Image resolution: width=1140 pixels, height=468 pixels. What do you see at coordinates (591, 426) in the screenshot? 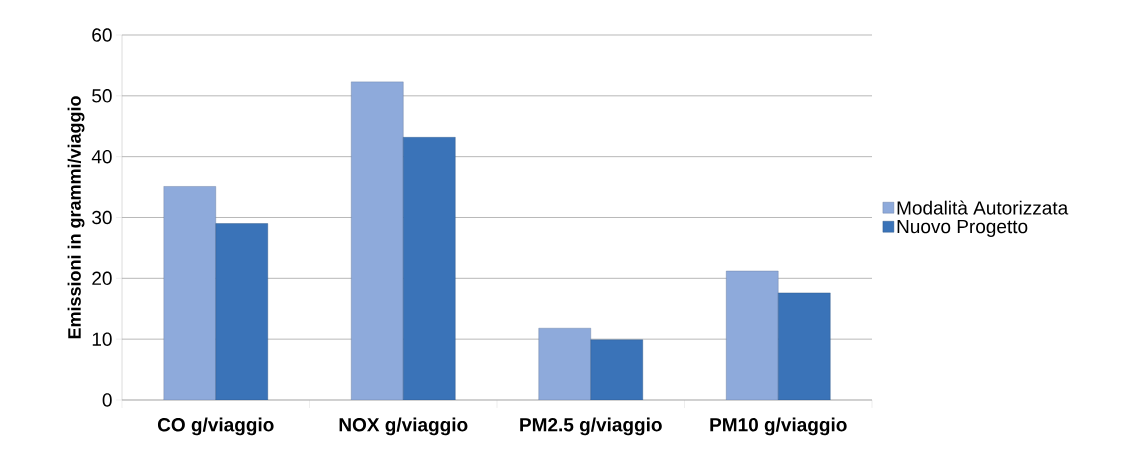
I see `x-tick-label: PM2.5 g/viaggio` at bounding box center [591, 426].